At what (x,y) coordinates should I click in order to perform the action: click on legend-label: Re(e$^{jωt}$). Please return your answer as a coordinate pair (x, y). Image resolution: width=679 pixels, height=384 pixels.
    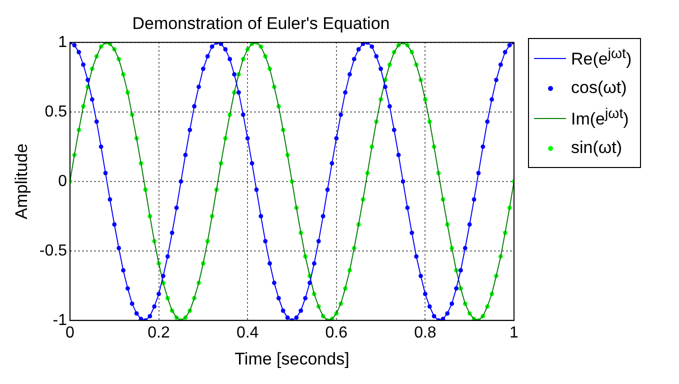
    Looking at the image, I should click on (601, 58).